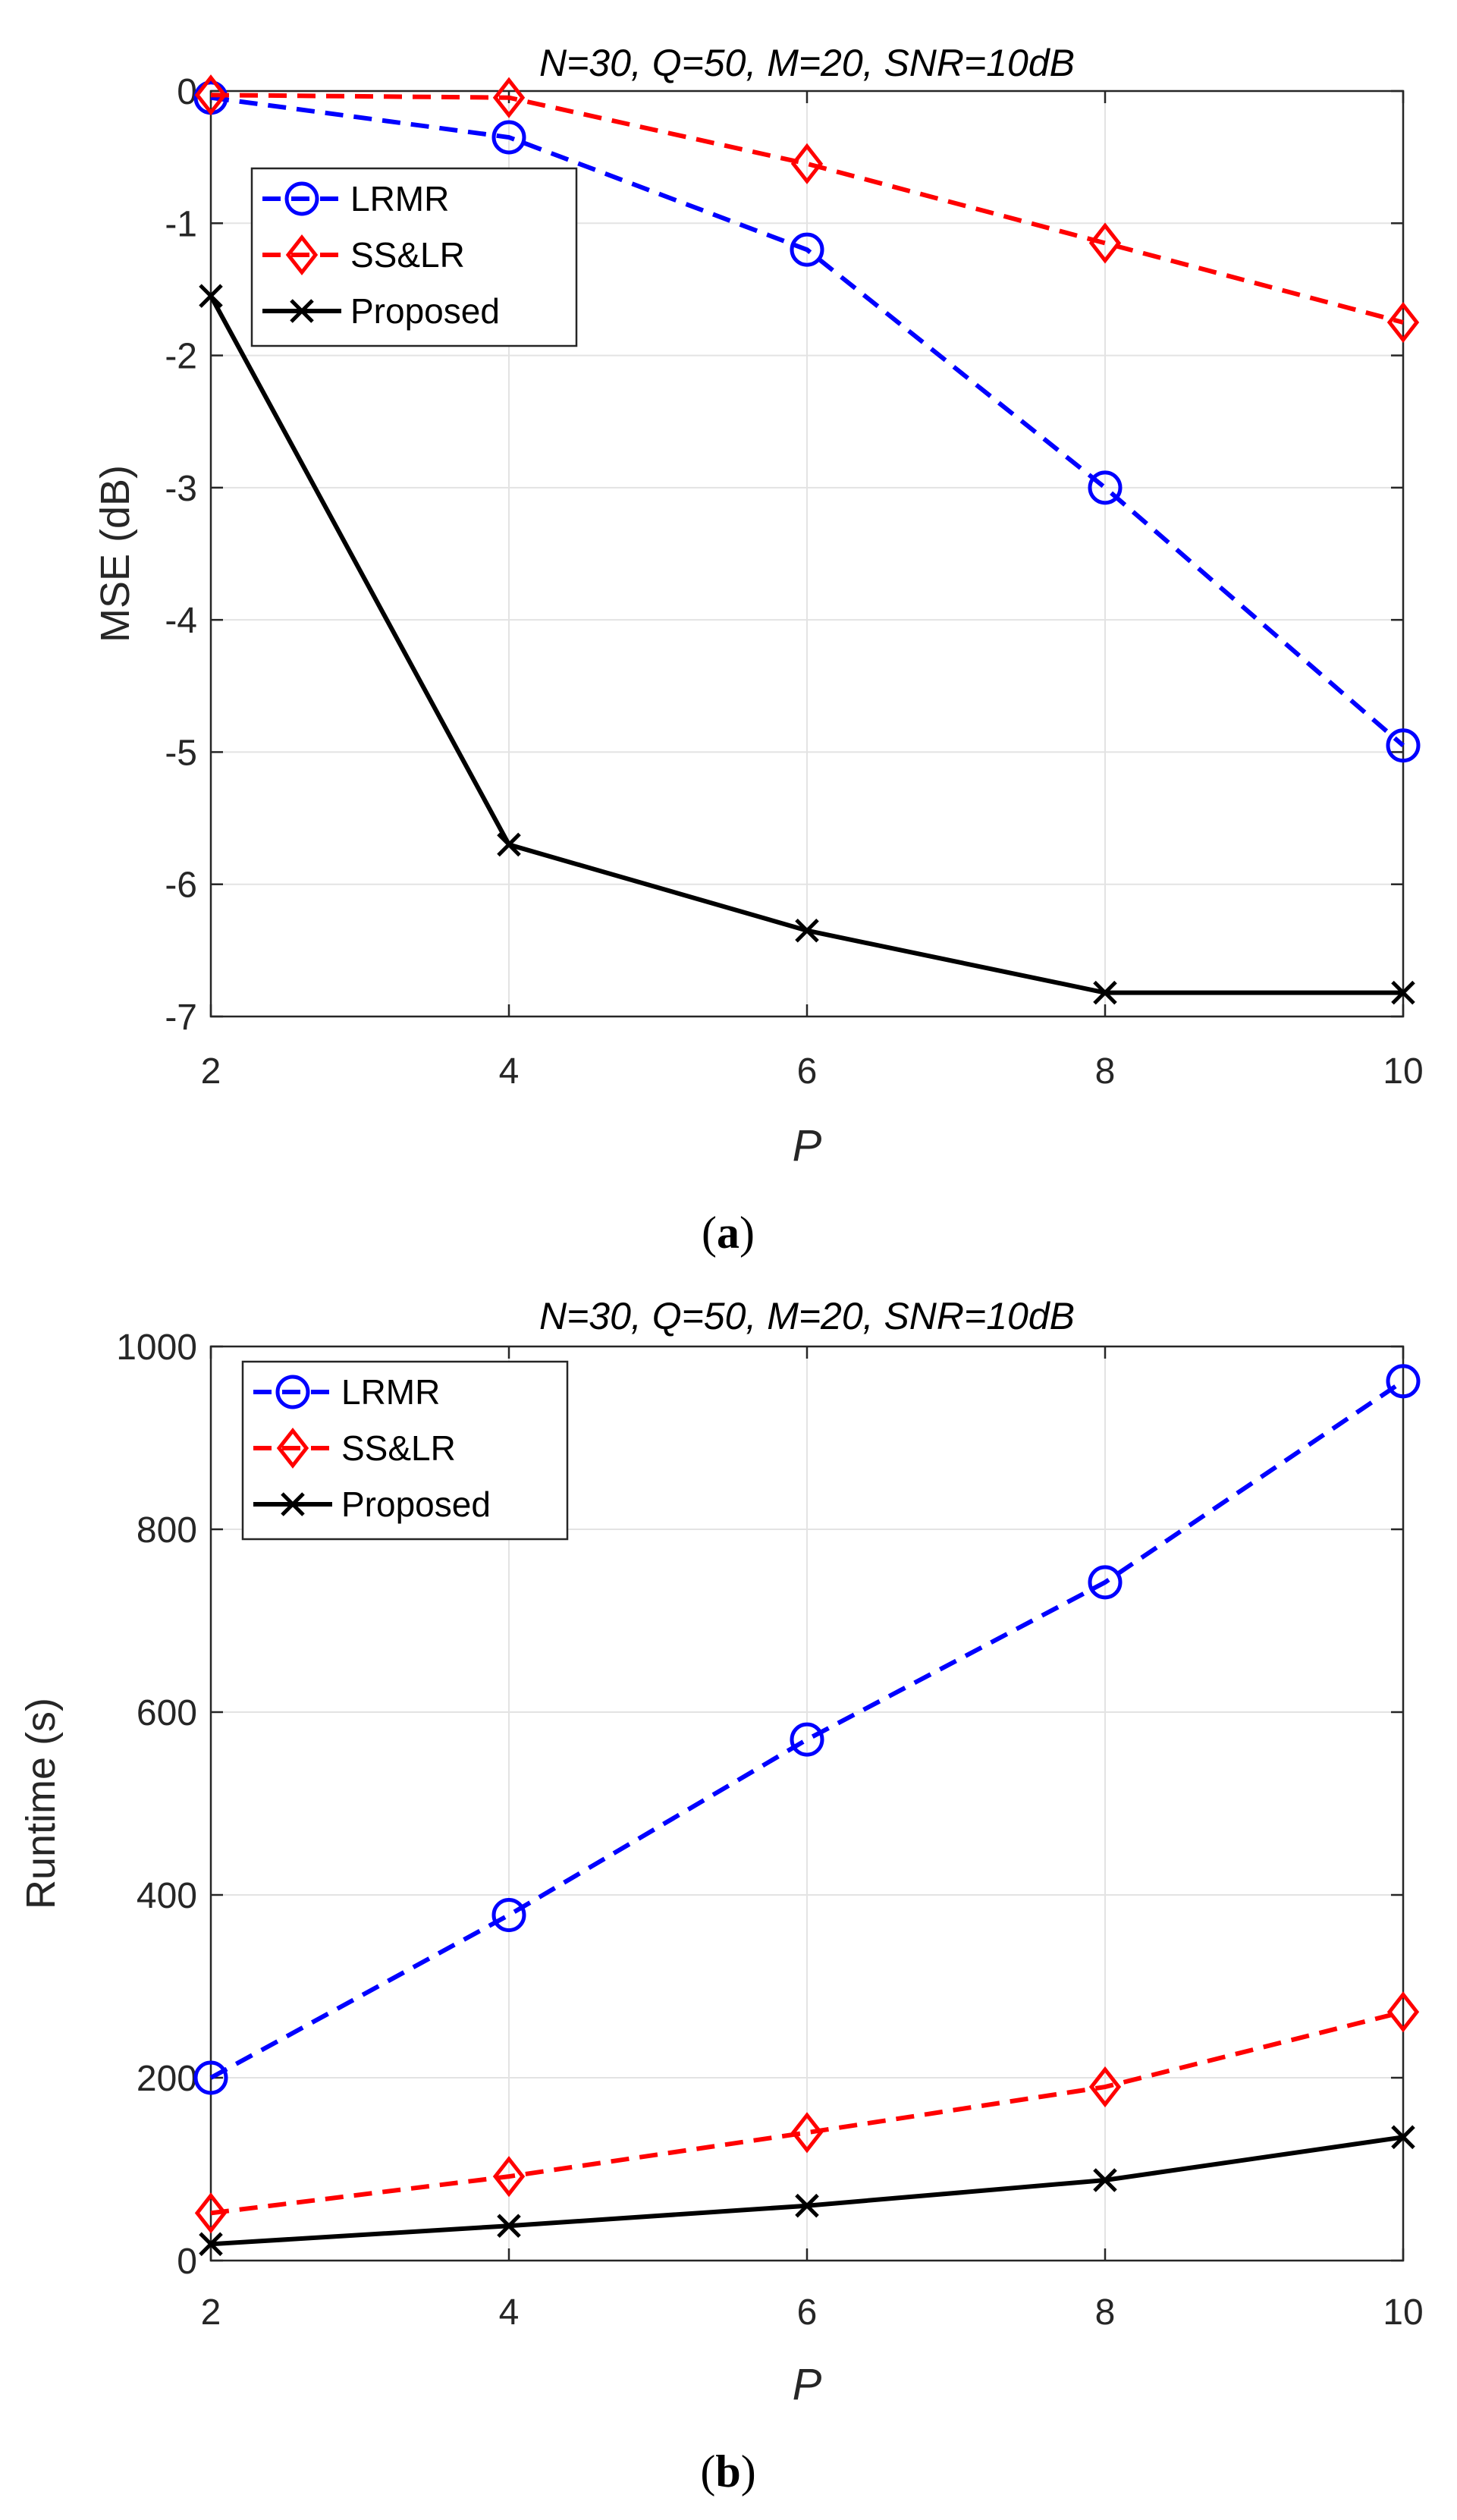 This screenshot has height=2520, width=1457. I want to click on y-tick-label: 600, so click(167, 1713).